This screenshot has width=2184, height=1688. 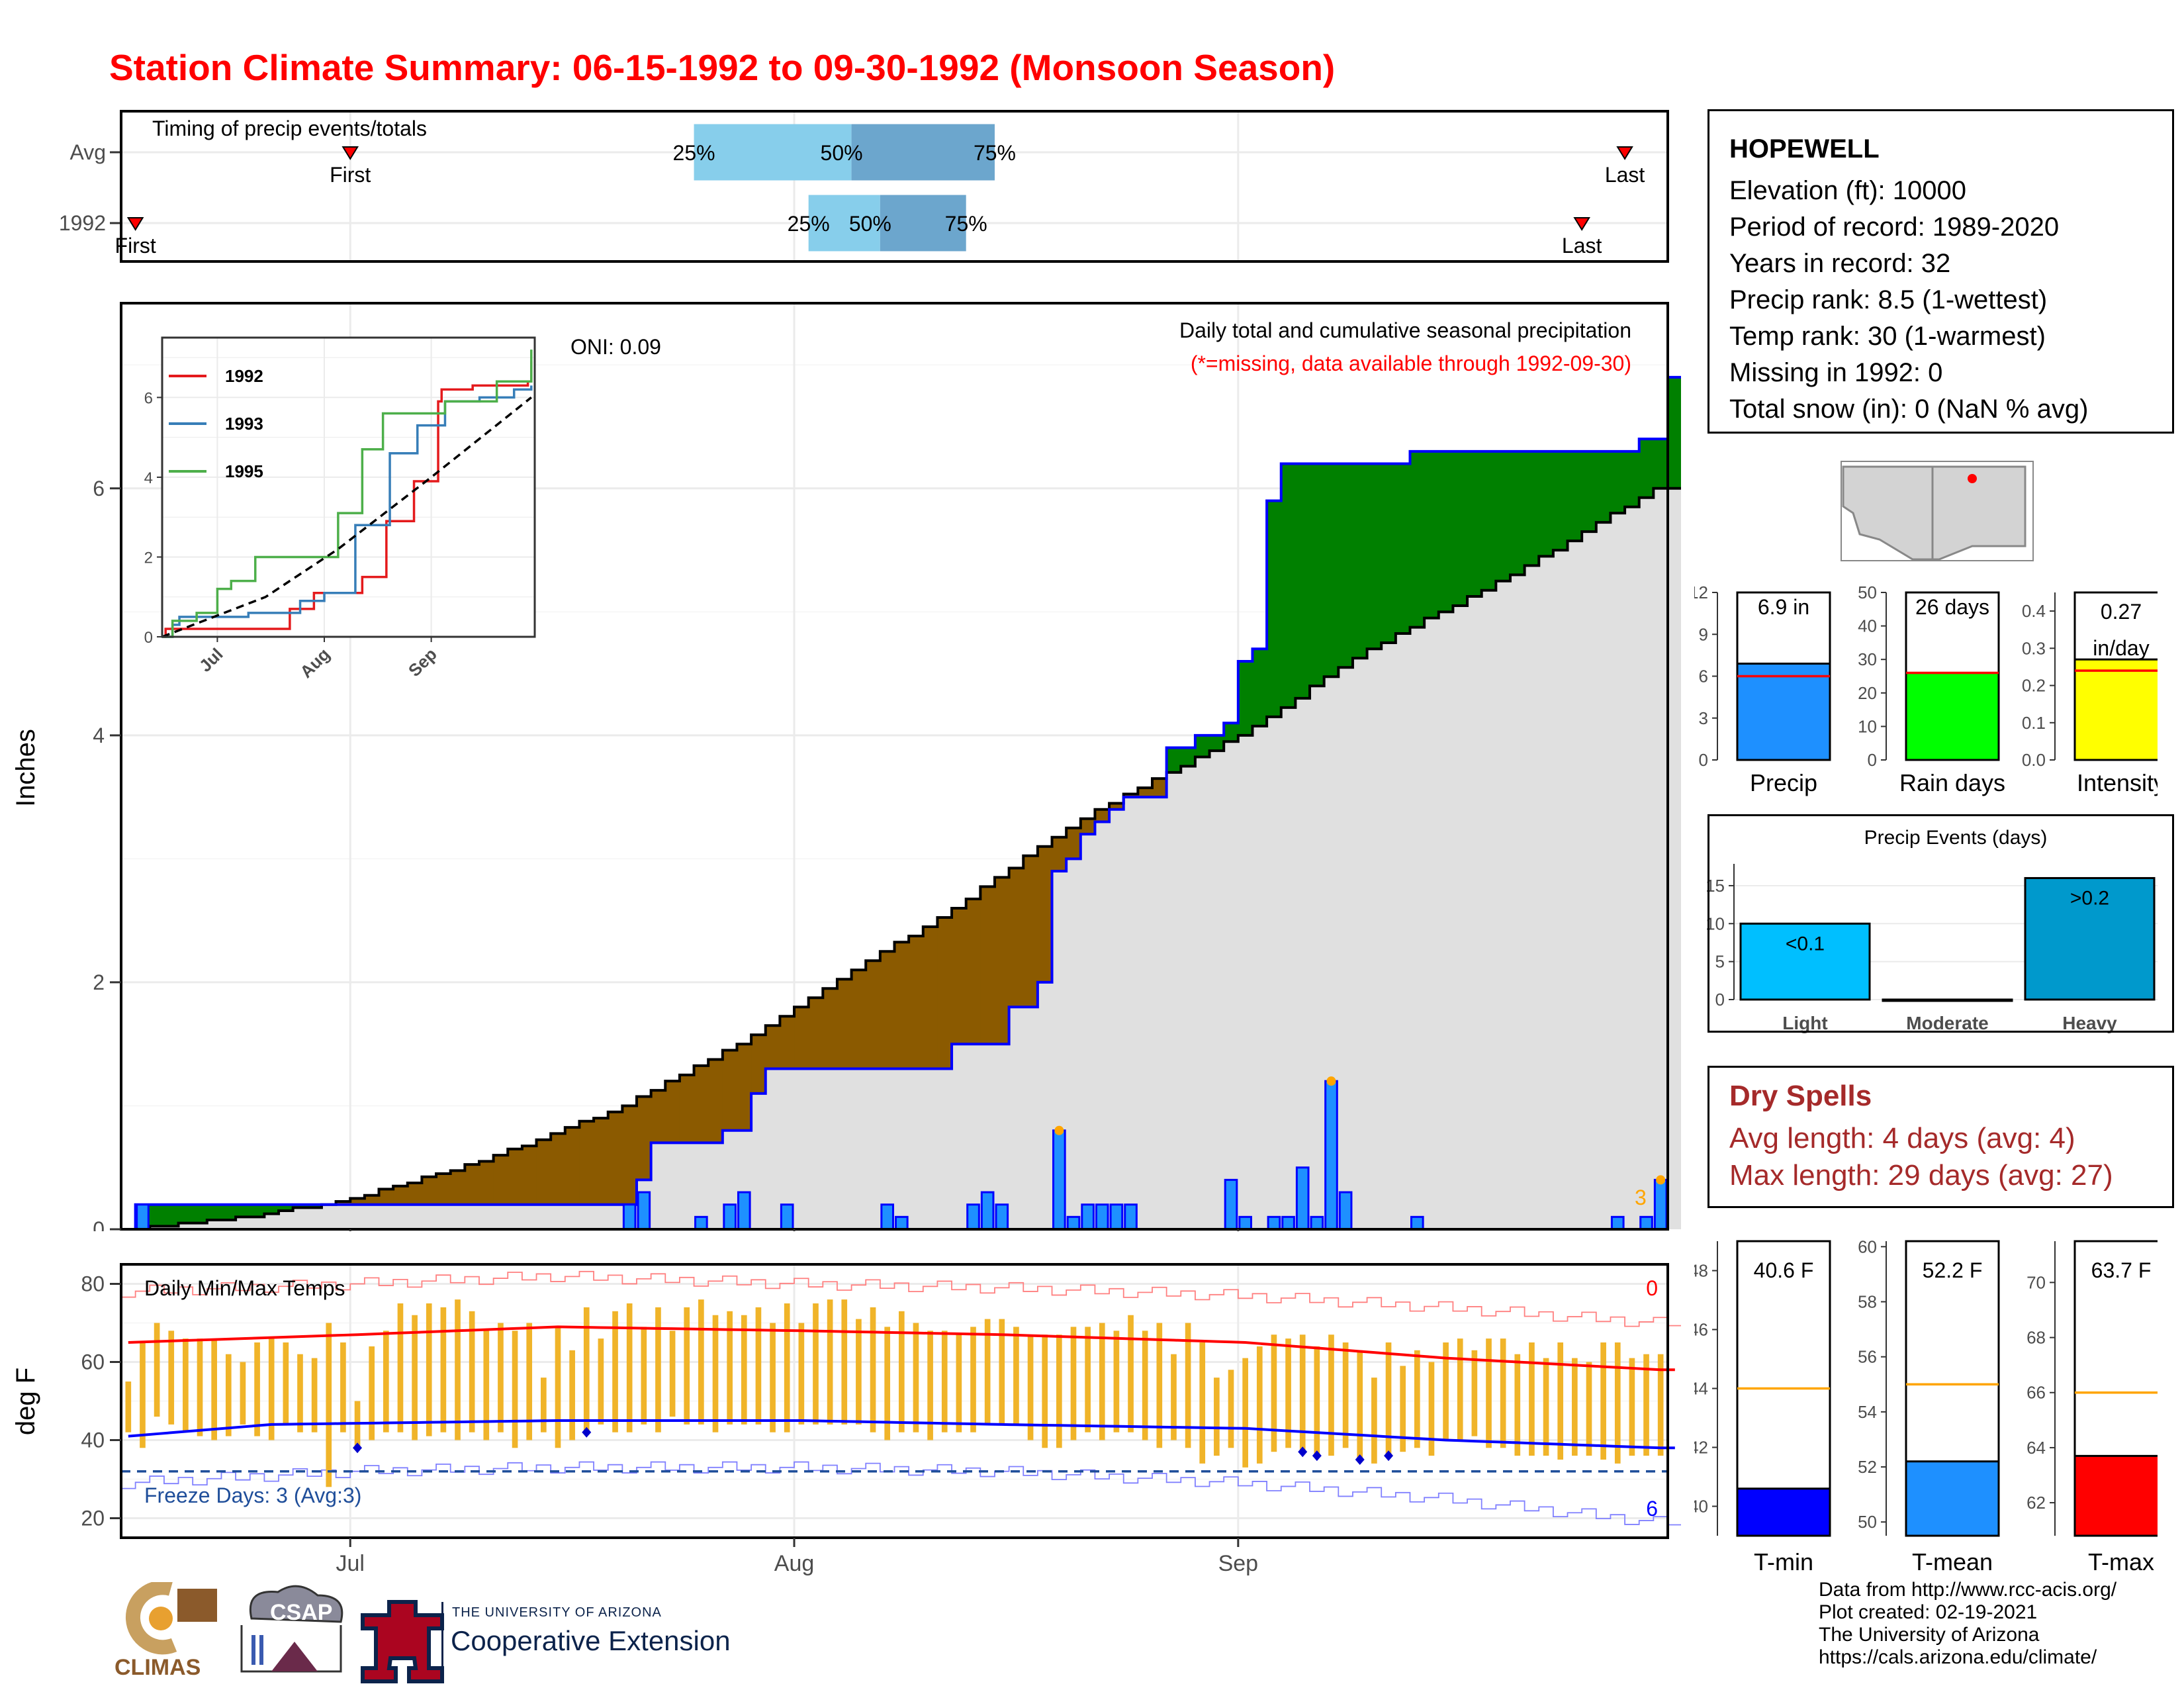 What do you see at coordinates (1805, 961) in the screenshot?
I see `precip-events-bar` at bounding box center [1805, 961].